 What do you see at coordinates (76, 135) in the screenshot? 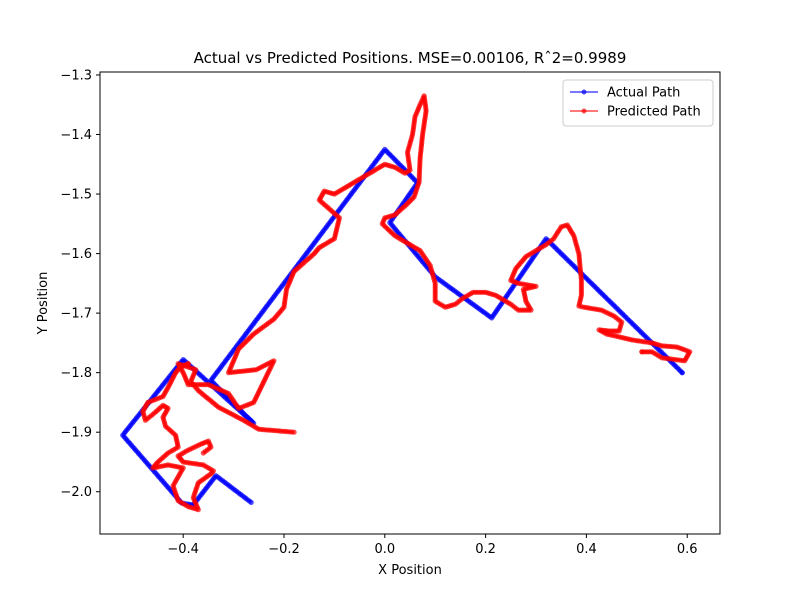
I see `y-tick-label: −1.4` at bounding box center [76, 135].